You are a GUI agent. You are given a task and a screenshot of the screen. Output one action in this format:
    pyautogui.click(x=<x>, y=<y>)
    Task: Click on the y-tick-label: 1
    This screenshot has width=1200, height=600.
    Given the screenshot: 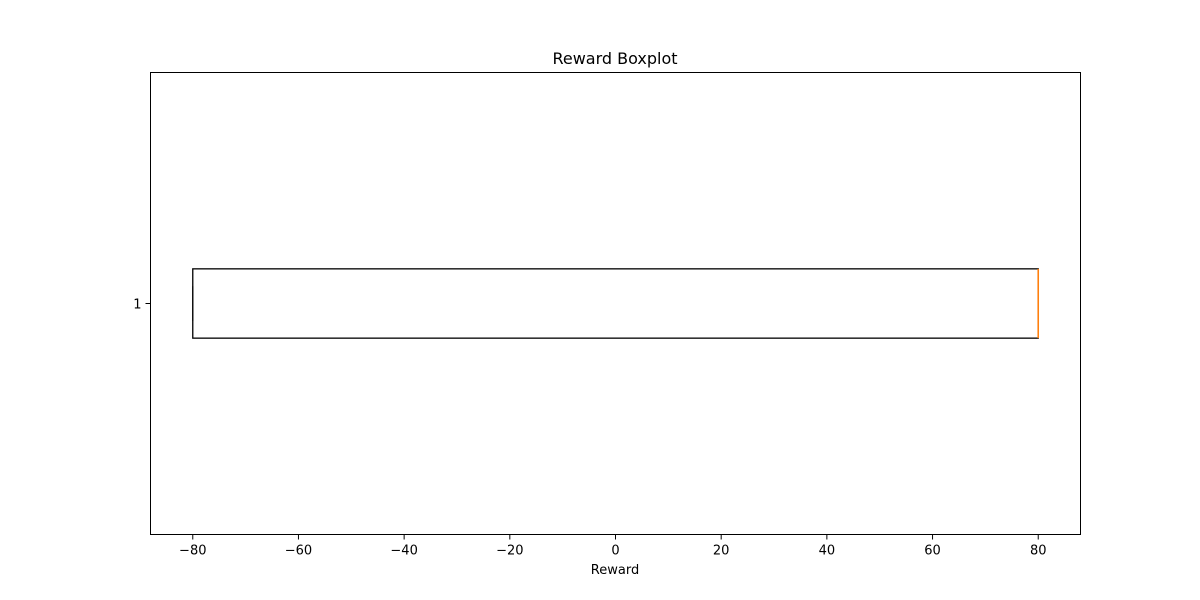 What is the action you would take?
    pyautogui.click(x=137, y=305)
    